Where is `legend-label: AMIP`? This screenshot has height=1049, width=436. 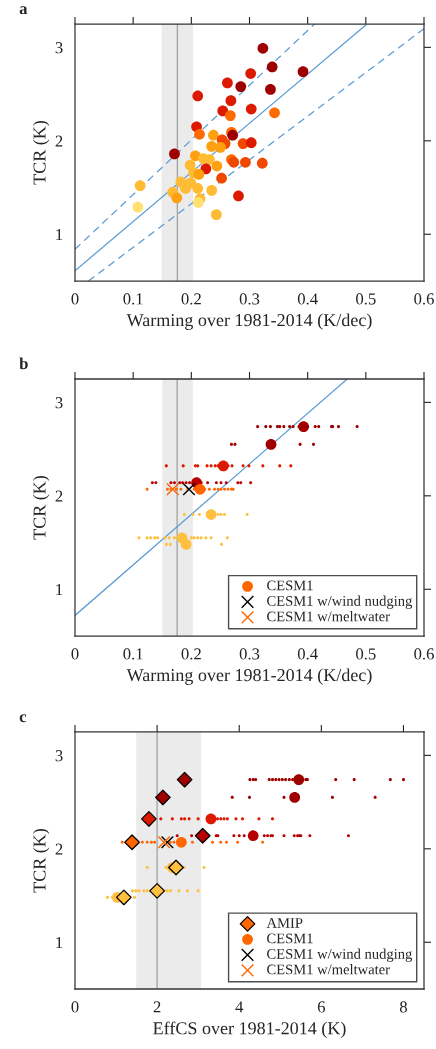 legend-label: AMIP is located at coordinates (284, 923).